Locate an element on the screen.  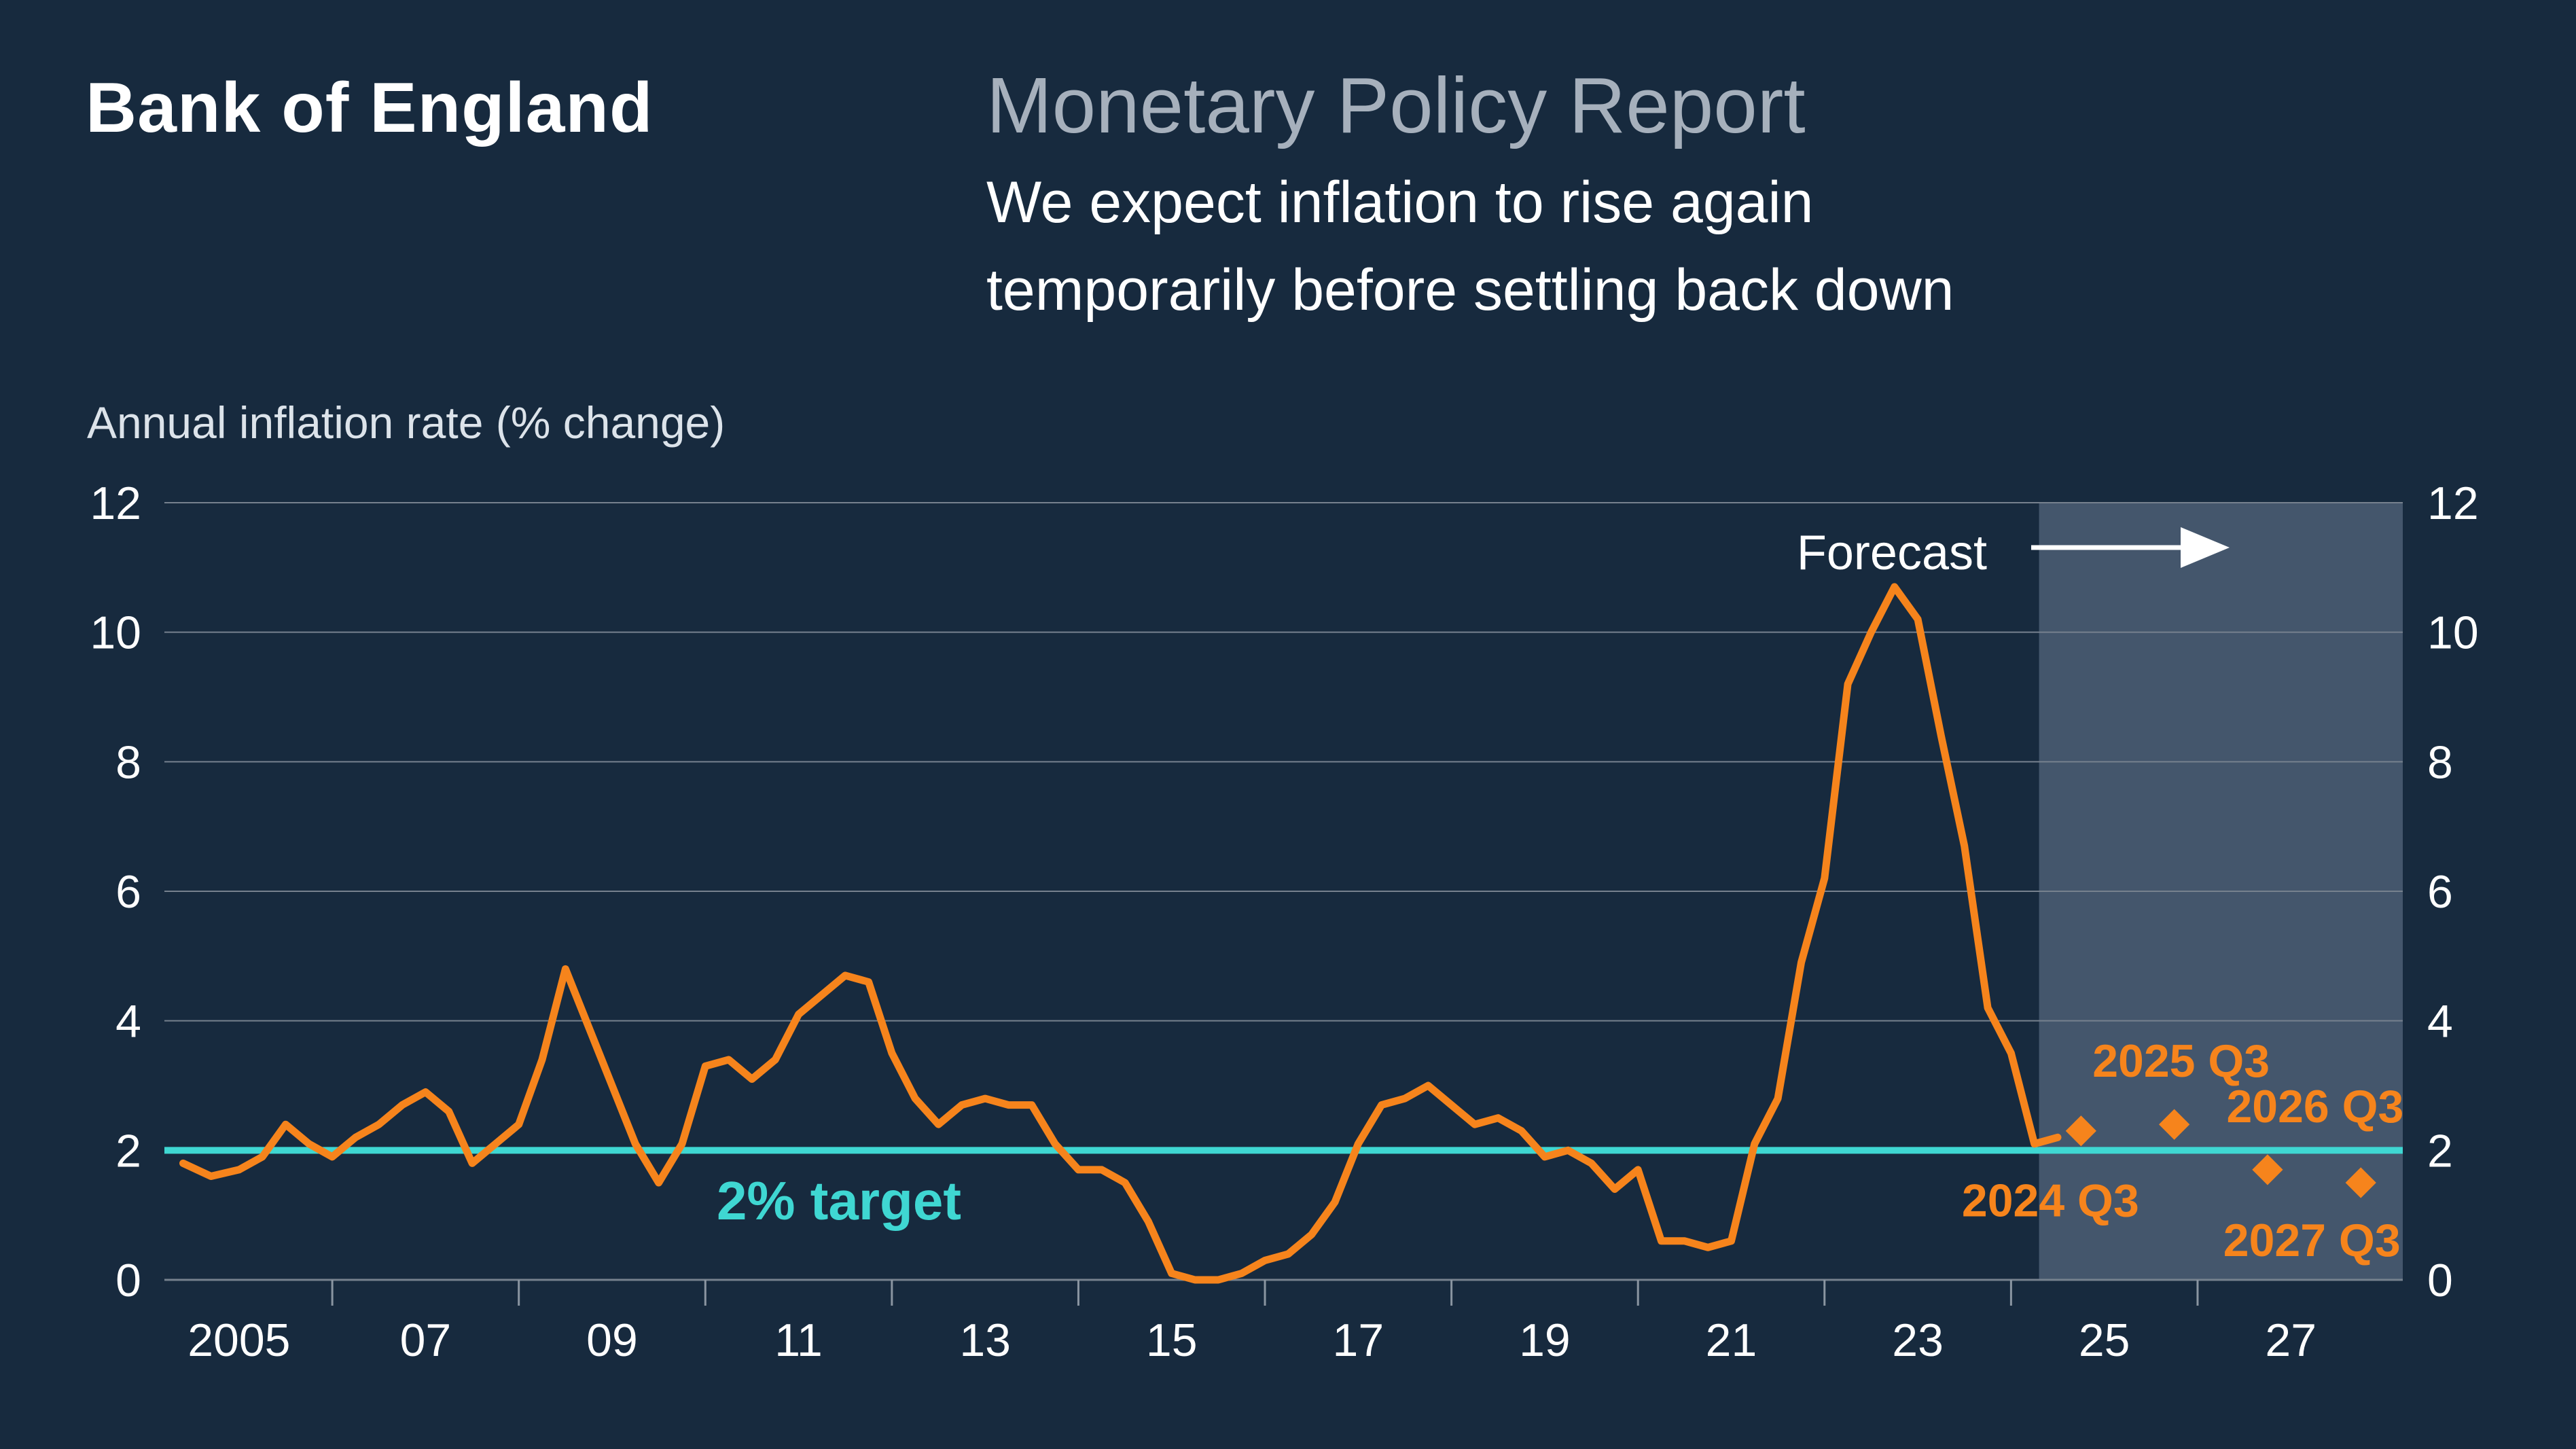
x-tick-label: 09 is located at coordinates (612, 1340).